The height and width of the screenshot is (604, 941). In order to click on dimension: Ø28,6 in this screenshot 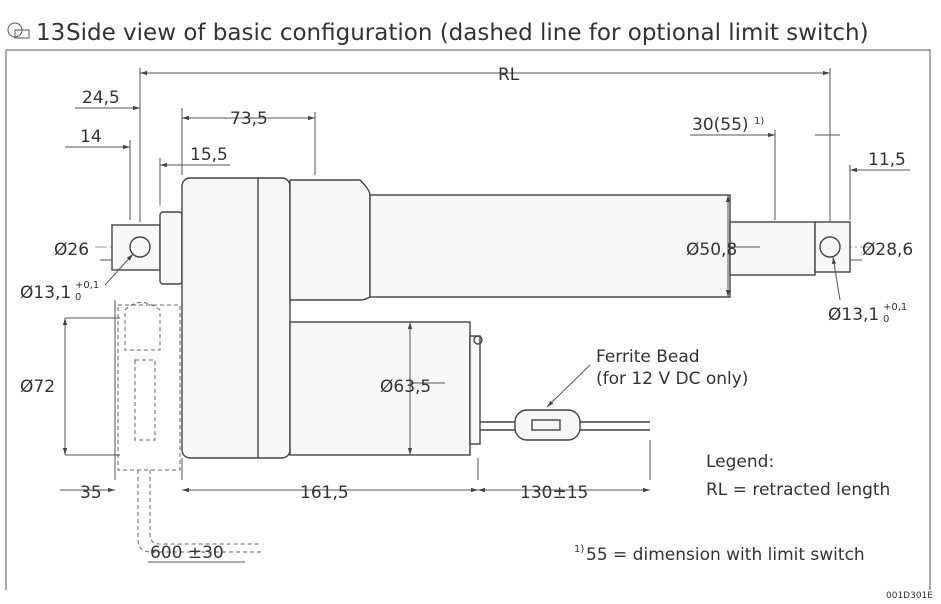, I will do `click(887, 250)`.